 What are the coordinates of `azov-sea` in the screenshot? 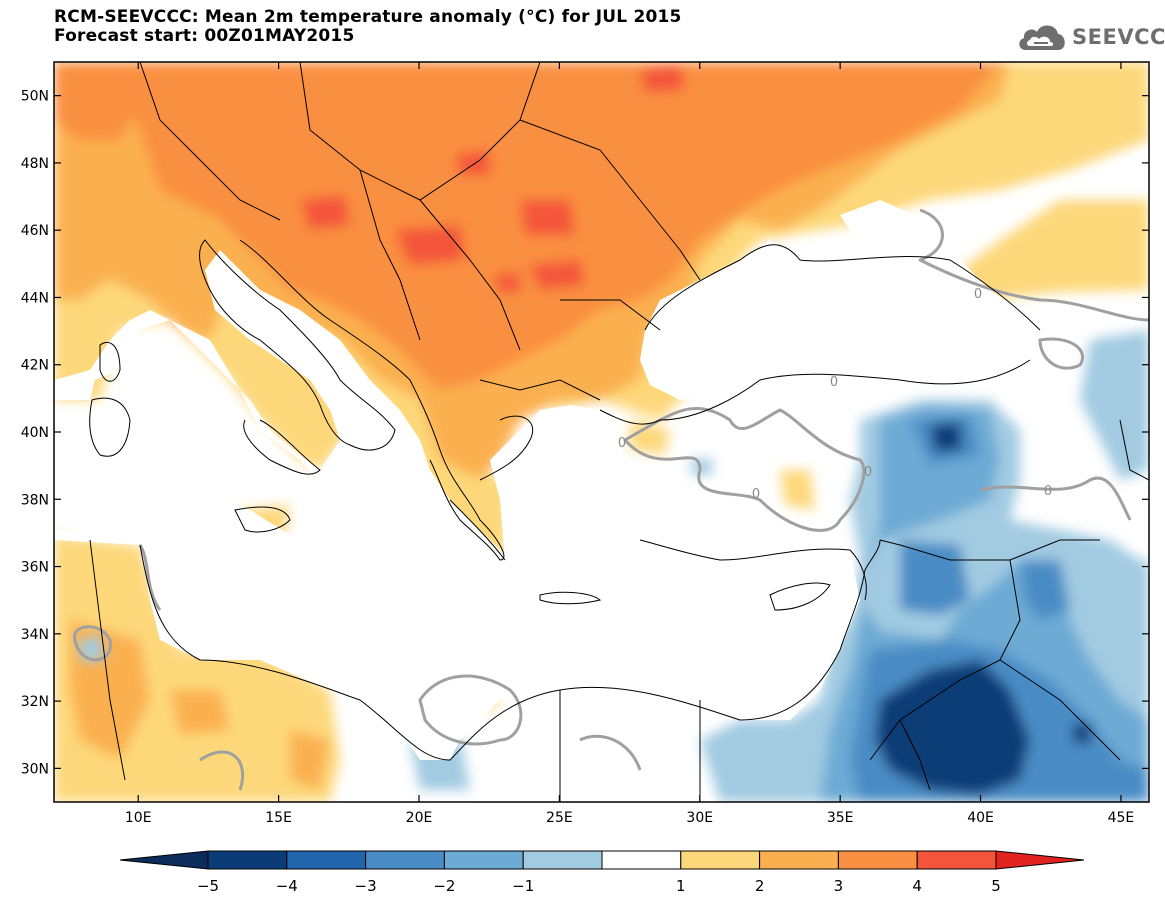 It's located at (877, 222).